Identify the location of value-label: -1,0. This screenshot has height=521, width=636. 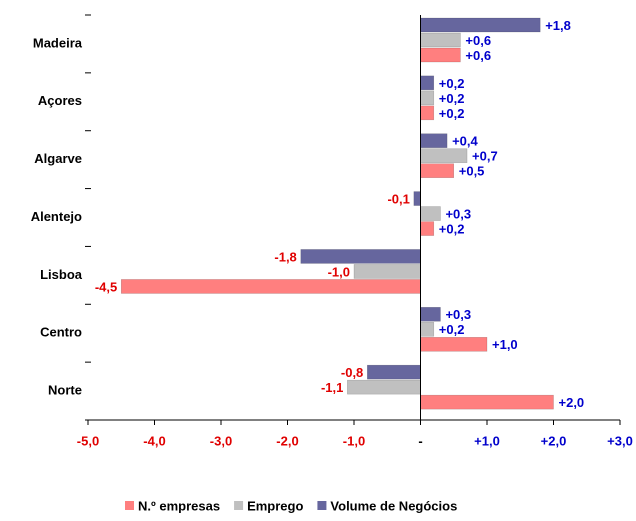
(339, 271).